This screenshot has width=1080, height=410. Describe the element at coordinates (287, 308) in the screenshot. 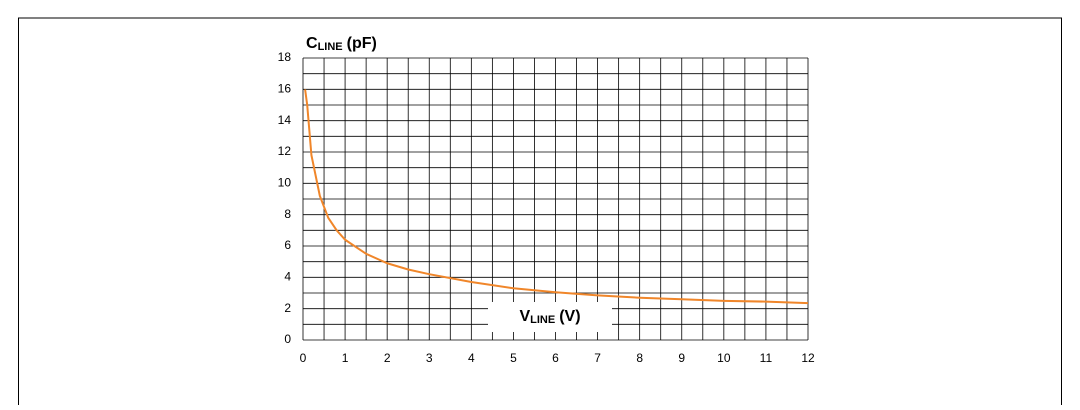

I see `y-tick-label: 2` at that location.